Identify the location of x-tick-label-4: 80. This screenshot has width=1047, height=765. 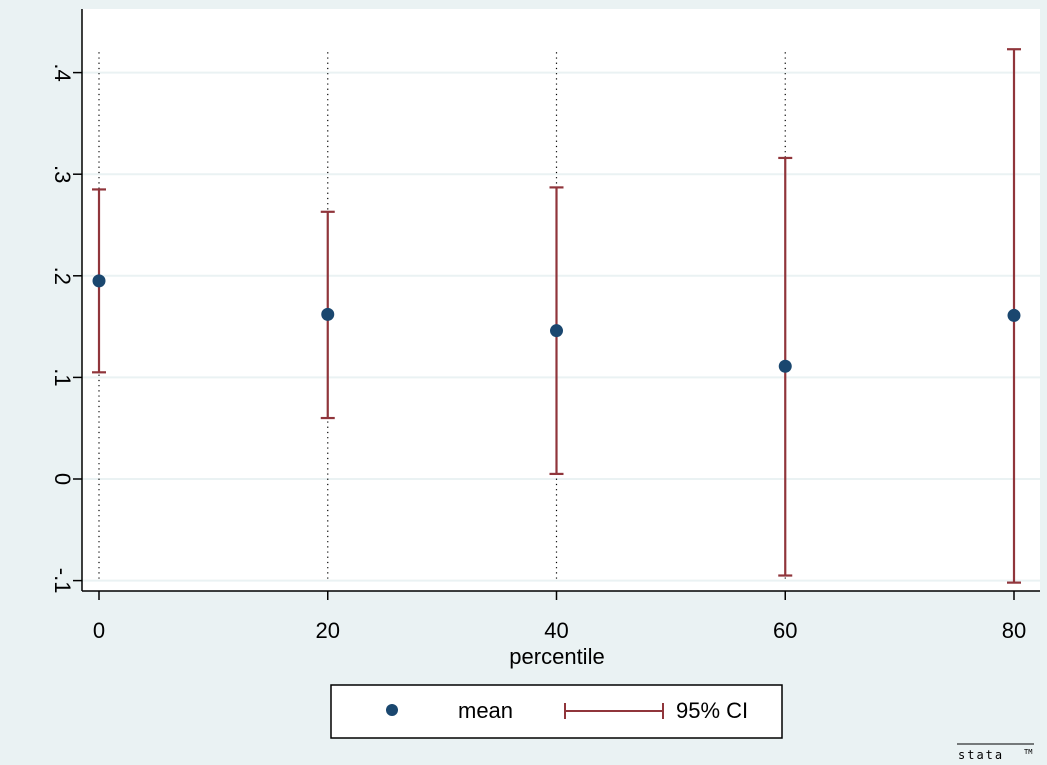
(1014, 630).